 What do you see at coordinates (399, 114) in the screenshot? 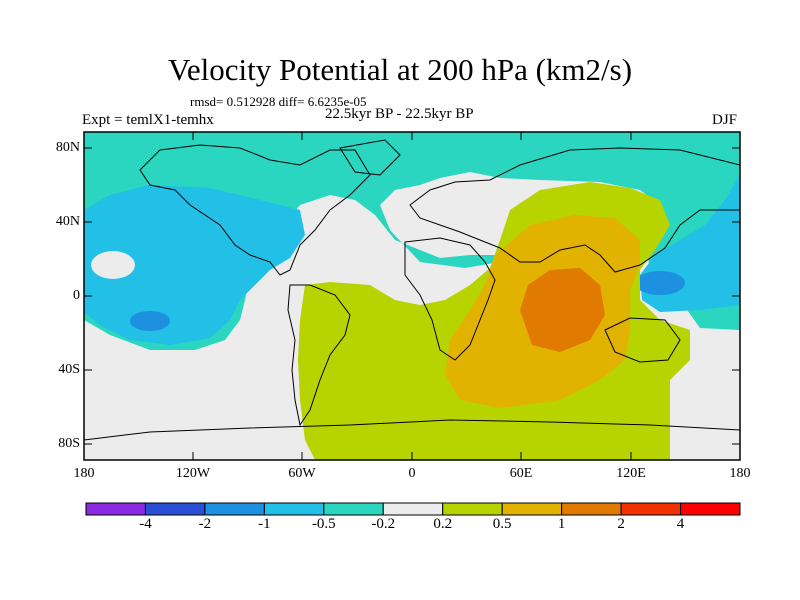
I see `period-label: 22.5kyr BP - 22.5kyr BP` at bounding box center [399, 114].